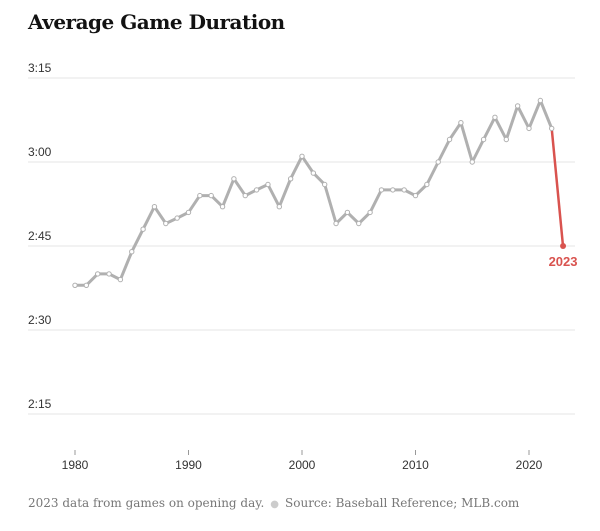 The image size is (600, 531). Describe the element at coordinates (188, 465) in the screenshot. I see `x-tick-label: 1990` at that location.